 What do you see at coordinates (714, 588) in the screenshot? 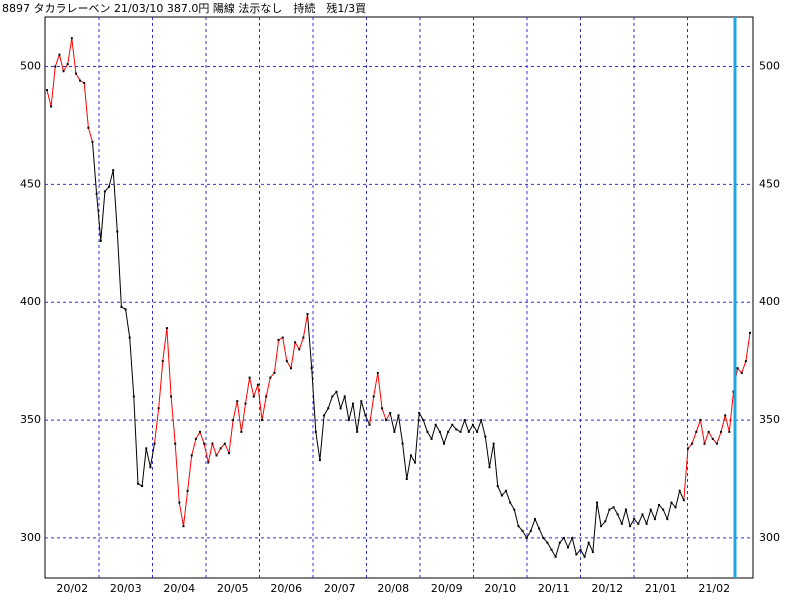
I see `x-tick-label: 21/02` at bounding box center [714, 588].